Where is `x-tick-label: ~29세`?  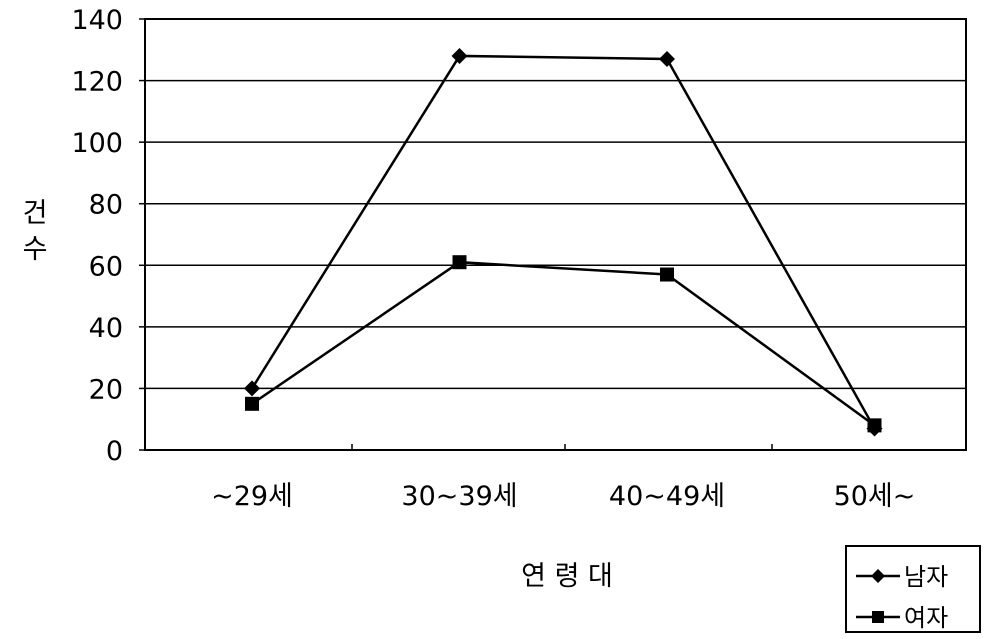
x-tick-label: ~29세 is located at coordinates (252, 496).